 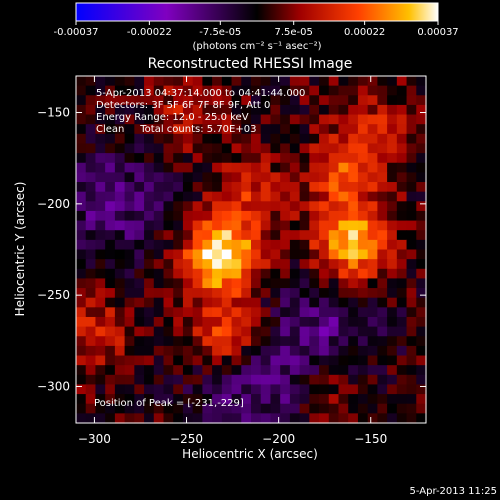 I want to click on colorbar-tick-label: 7.5e-05, so click(x=293, y=32).